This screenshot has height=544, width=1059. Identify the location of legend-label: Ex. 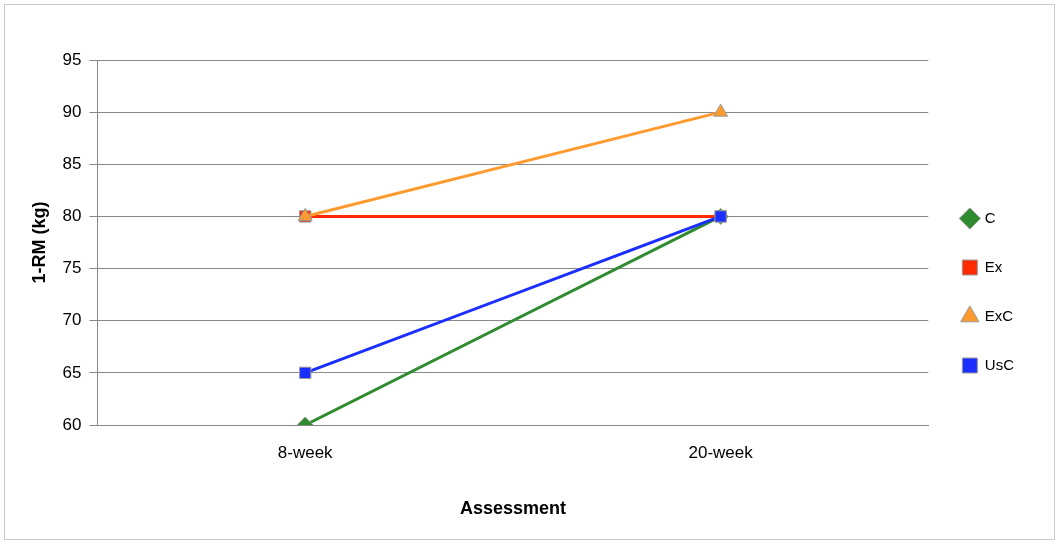
(993, 266).